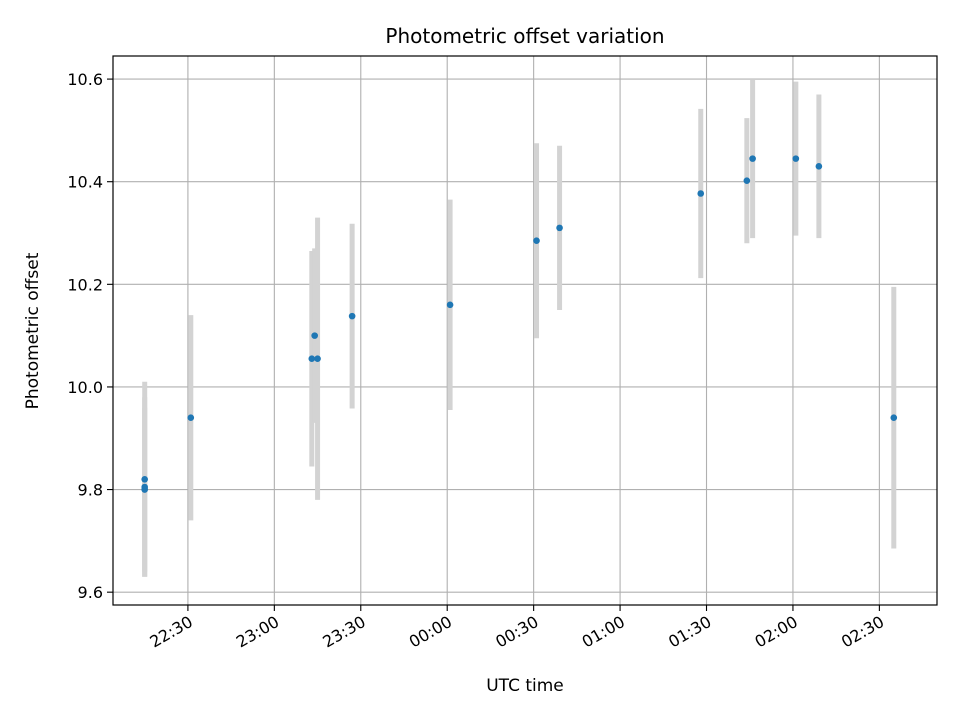  What do you see at coordinates (90, 592) in the screenshot?
I see `y-tick-label: 9.6` at bounding box center [90, 592].